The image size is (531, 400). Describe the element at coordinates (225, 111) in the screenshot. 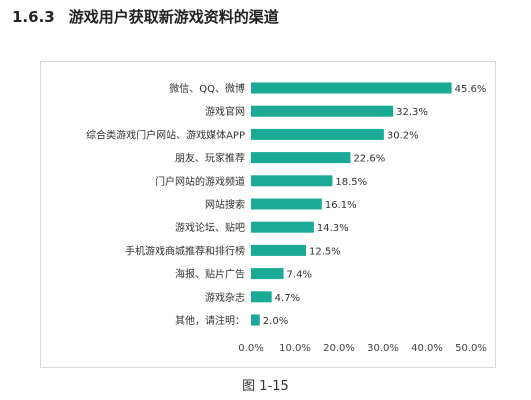

I see `category-label: 游戏官网` at that location.